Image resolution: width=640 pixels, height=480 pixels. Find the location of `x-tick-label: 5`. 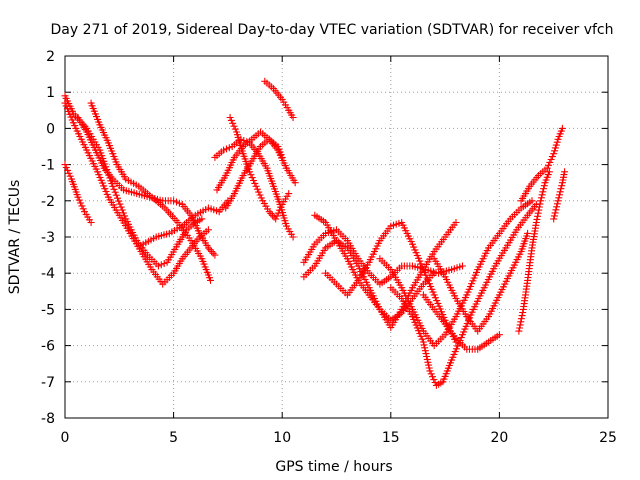

x-tick-label: 5 is located at coordinates (173, 438).